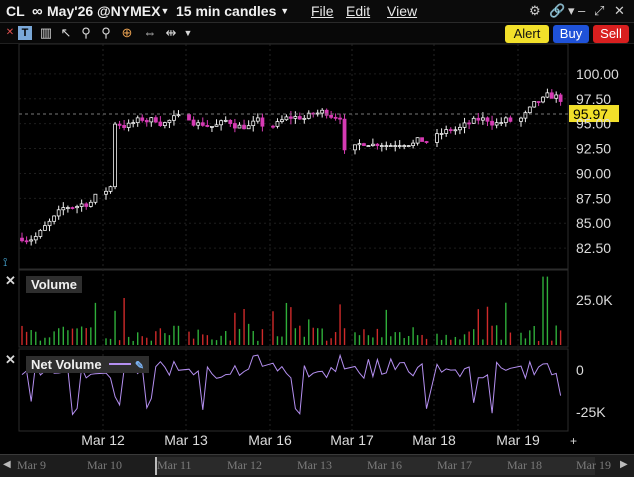 The image size is (634, 477). I want to click on contract-selector: May'26 @NYMEX▼, so click(108, 11).